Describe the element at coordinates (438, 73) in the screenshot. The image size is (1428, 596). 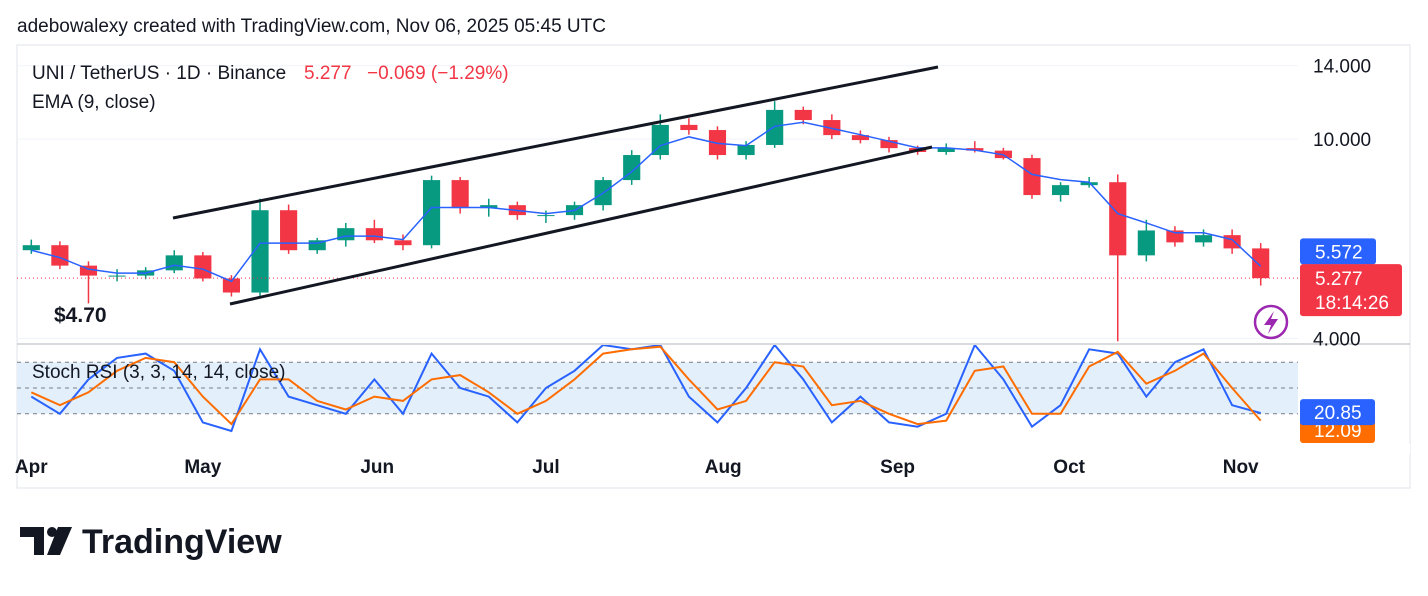
I see `price-change: −0.069 (−1.29%)` at that location.